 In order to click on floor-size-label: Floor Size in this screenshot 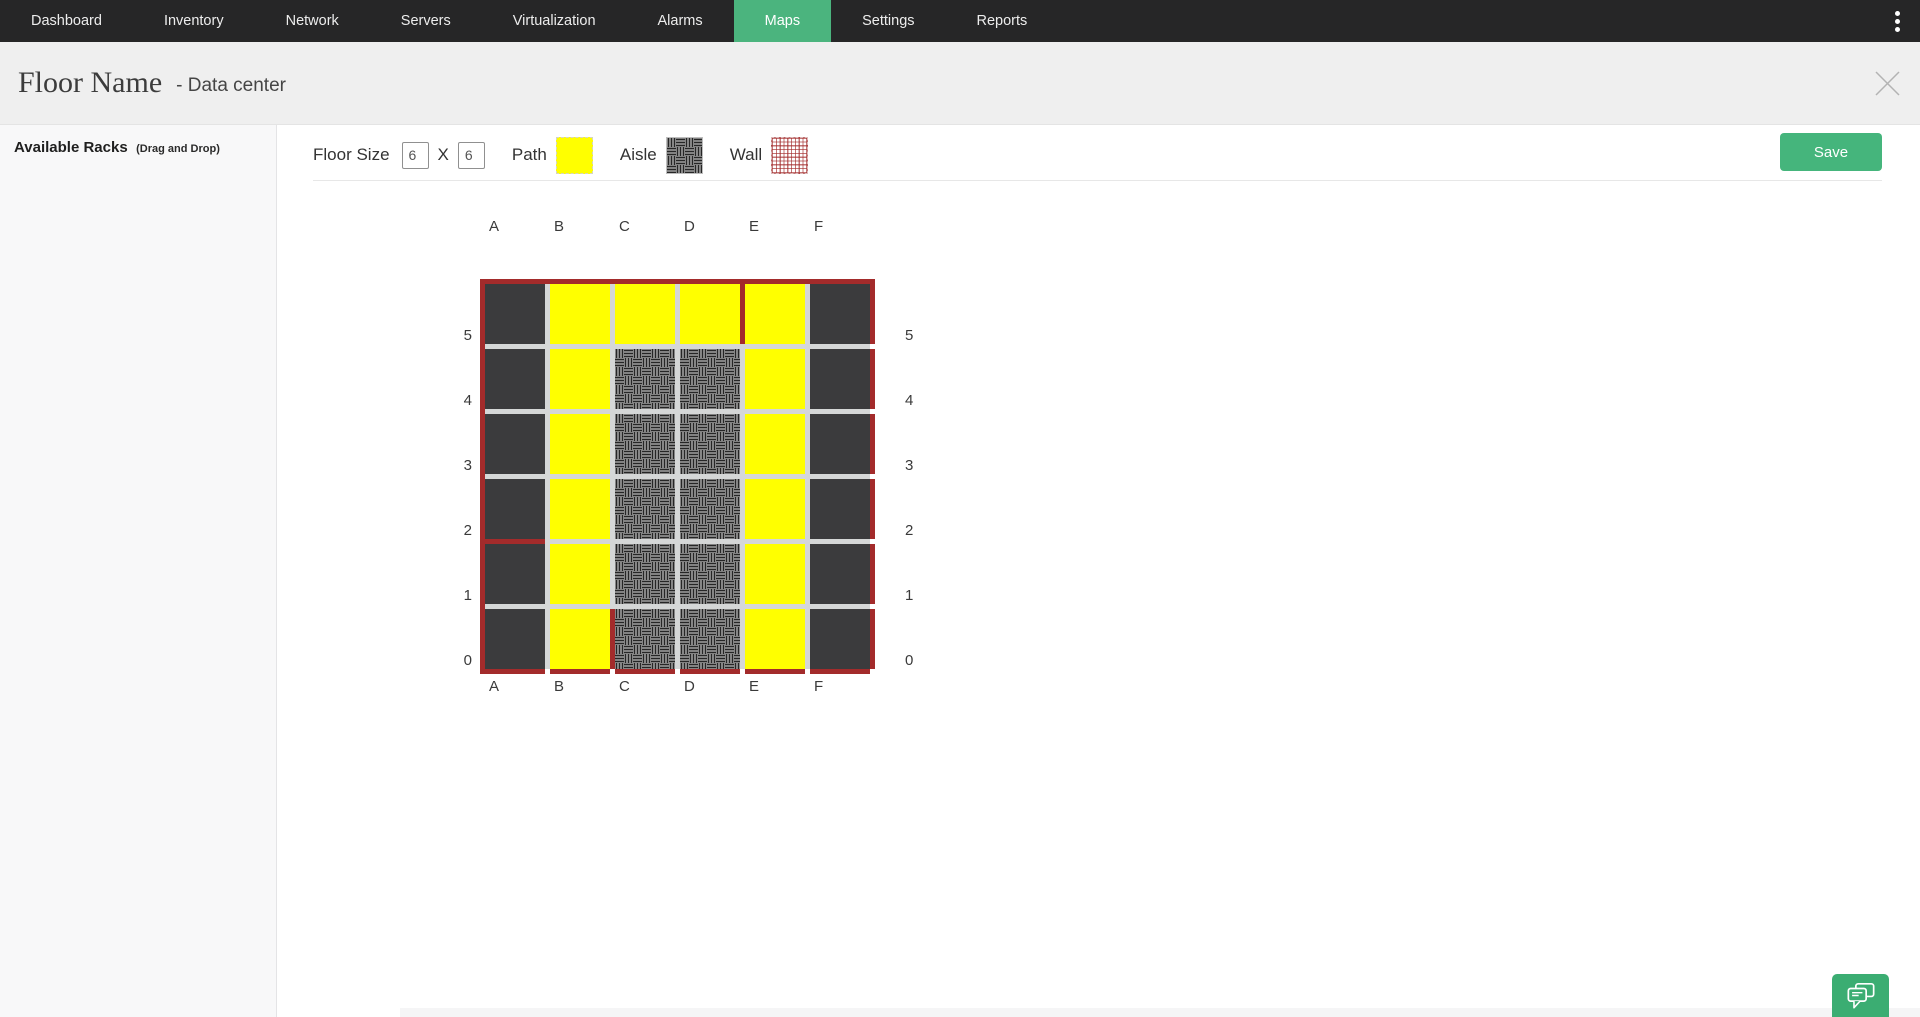, I will do `click(351, 154)`.